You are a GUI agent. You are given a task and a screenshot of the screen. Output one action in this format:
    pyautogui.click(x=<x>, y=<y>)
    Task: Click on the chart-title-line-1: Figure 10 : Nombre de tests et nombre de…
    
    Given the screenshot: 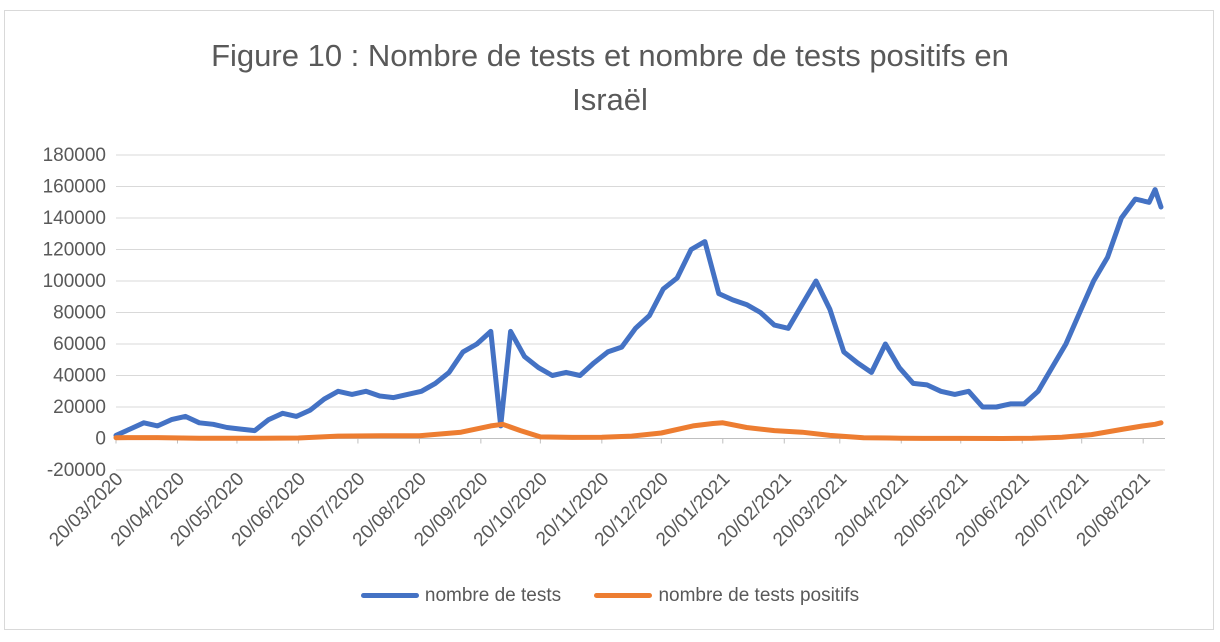 What is the action you would take?
    pyautogui.click(x=610, y=55)
    